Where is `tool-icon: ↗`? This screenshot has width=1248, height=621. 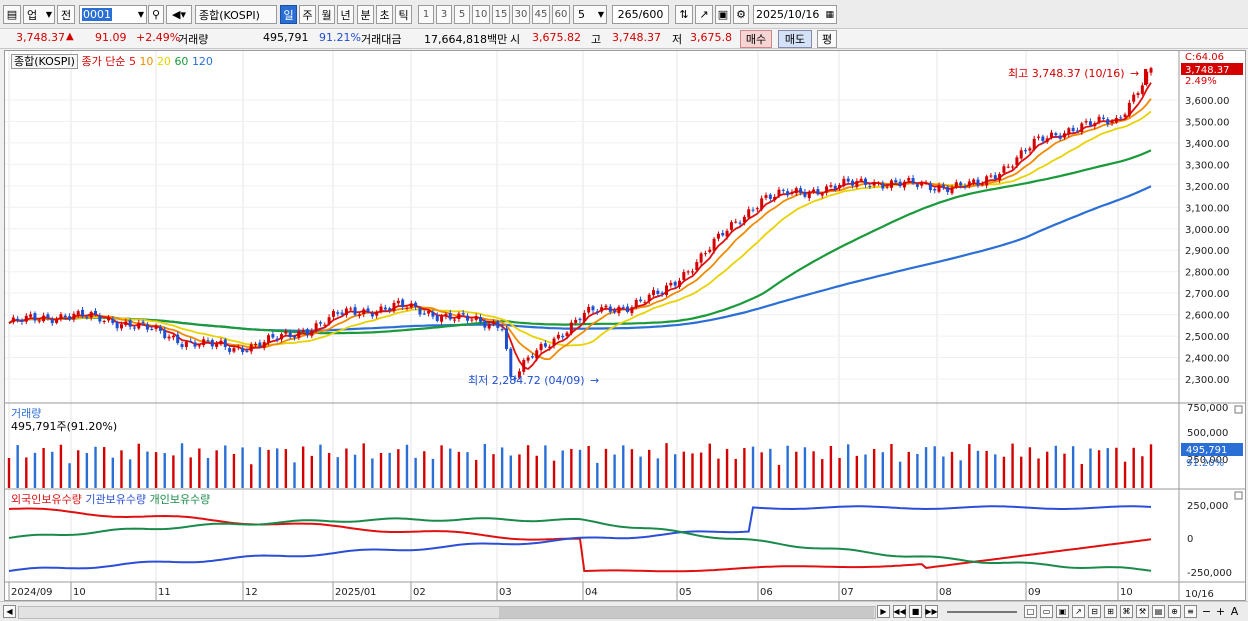 tool-icon: ↗ is located at coordinates (1078, 611).